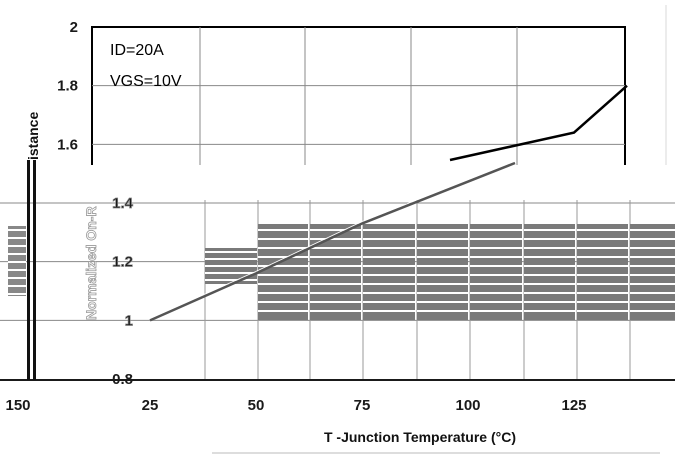 This screenshot has height=457, width=675. Describe the element at coordinates (67, 144) in the screenshot. I see `y-tick-label-top-0: 1.6` at that location.